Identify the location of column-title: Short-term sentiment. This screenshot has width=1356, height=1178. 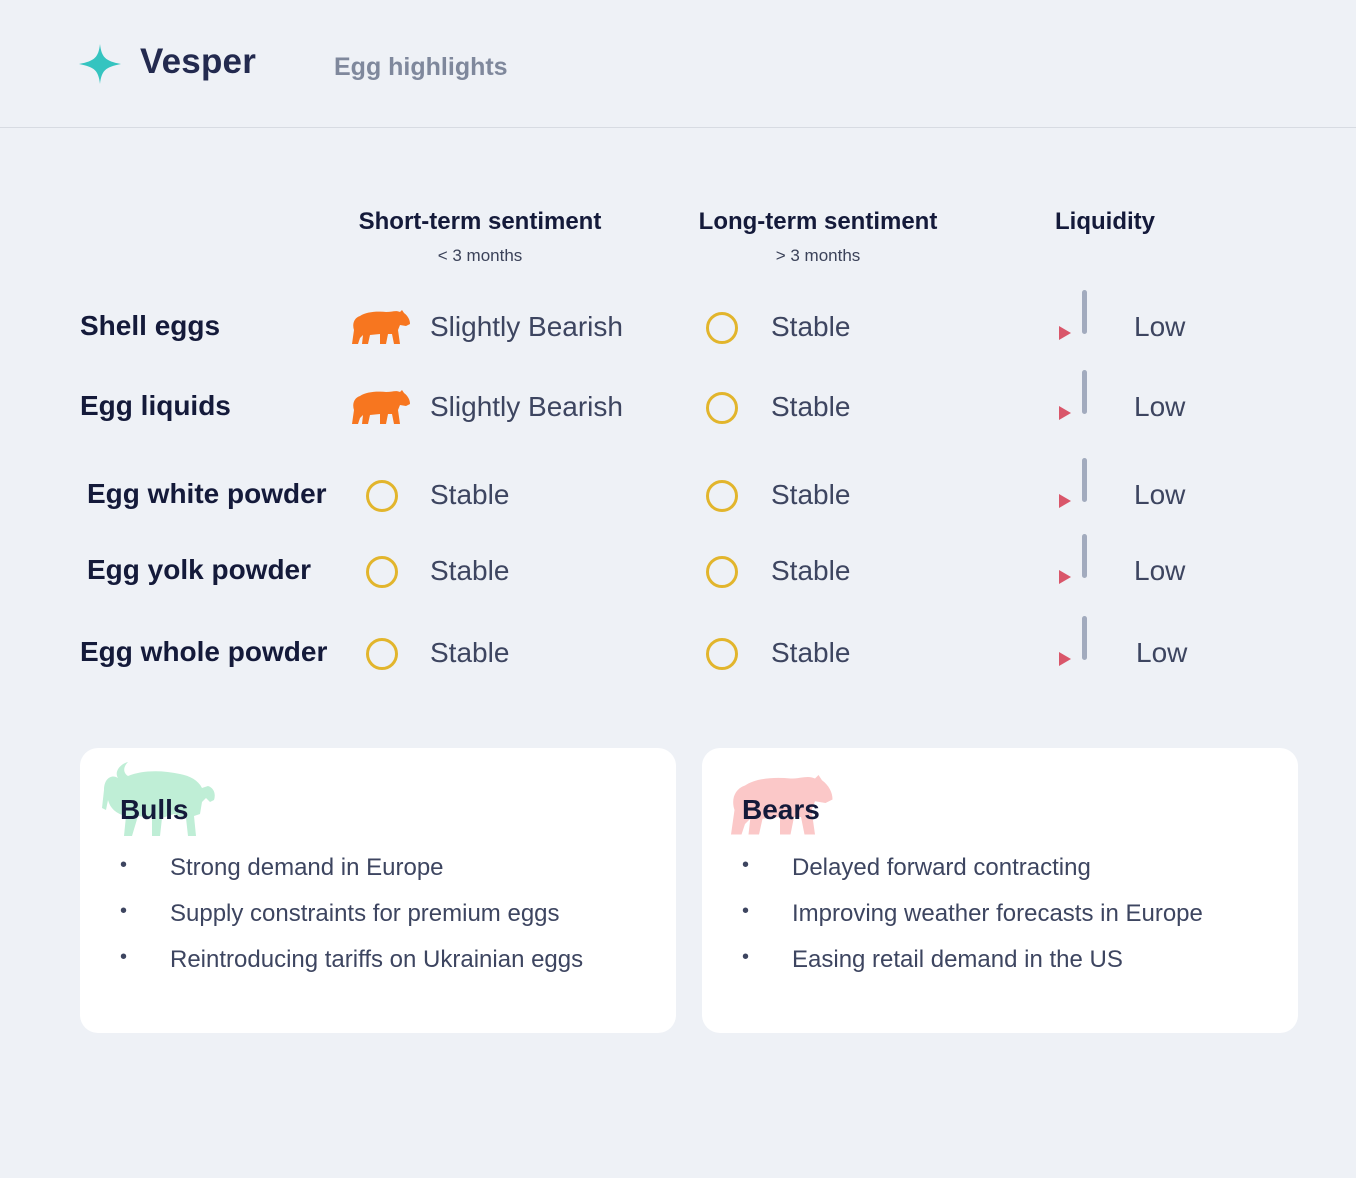
(480, 221).